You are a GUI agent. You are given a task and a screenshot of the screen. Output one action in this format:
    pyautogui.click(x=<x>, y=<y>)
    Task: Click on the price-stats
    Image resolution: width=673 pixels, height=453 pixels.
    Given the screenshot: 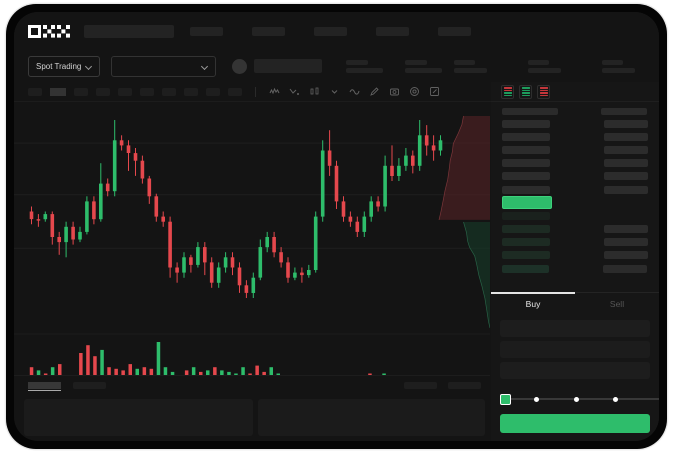 What is the action you would take?
    pyautogui.click(x=394, y=66)
    